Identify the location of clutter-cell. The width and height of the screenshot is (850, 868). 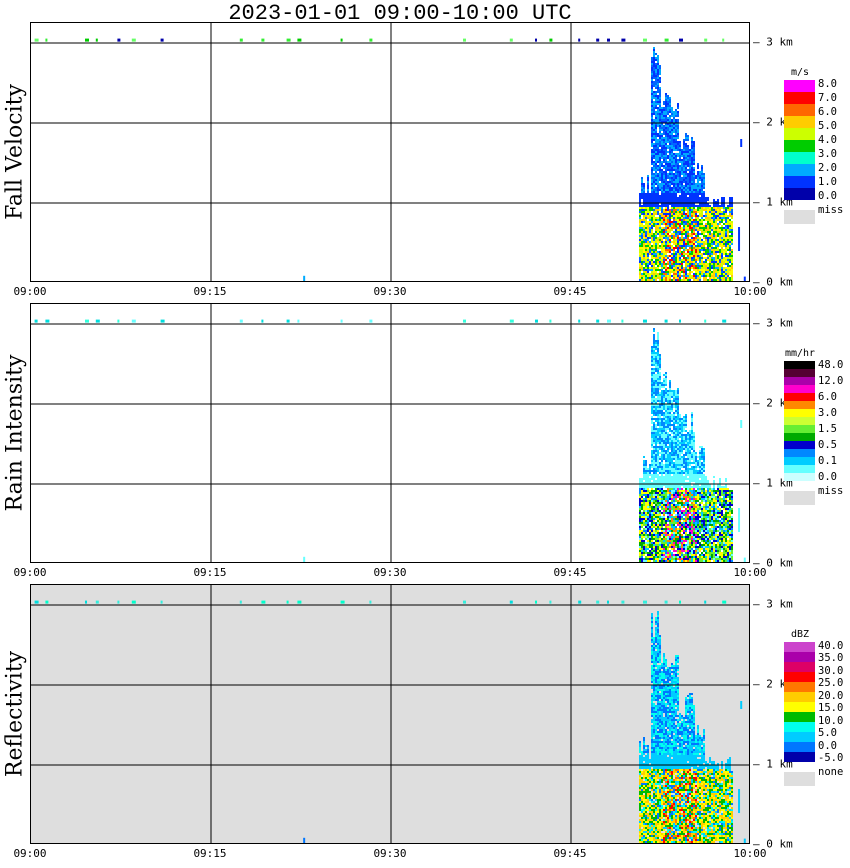
(162, 321).